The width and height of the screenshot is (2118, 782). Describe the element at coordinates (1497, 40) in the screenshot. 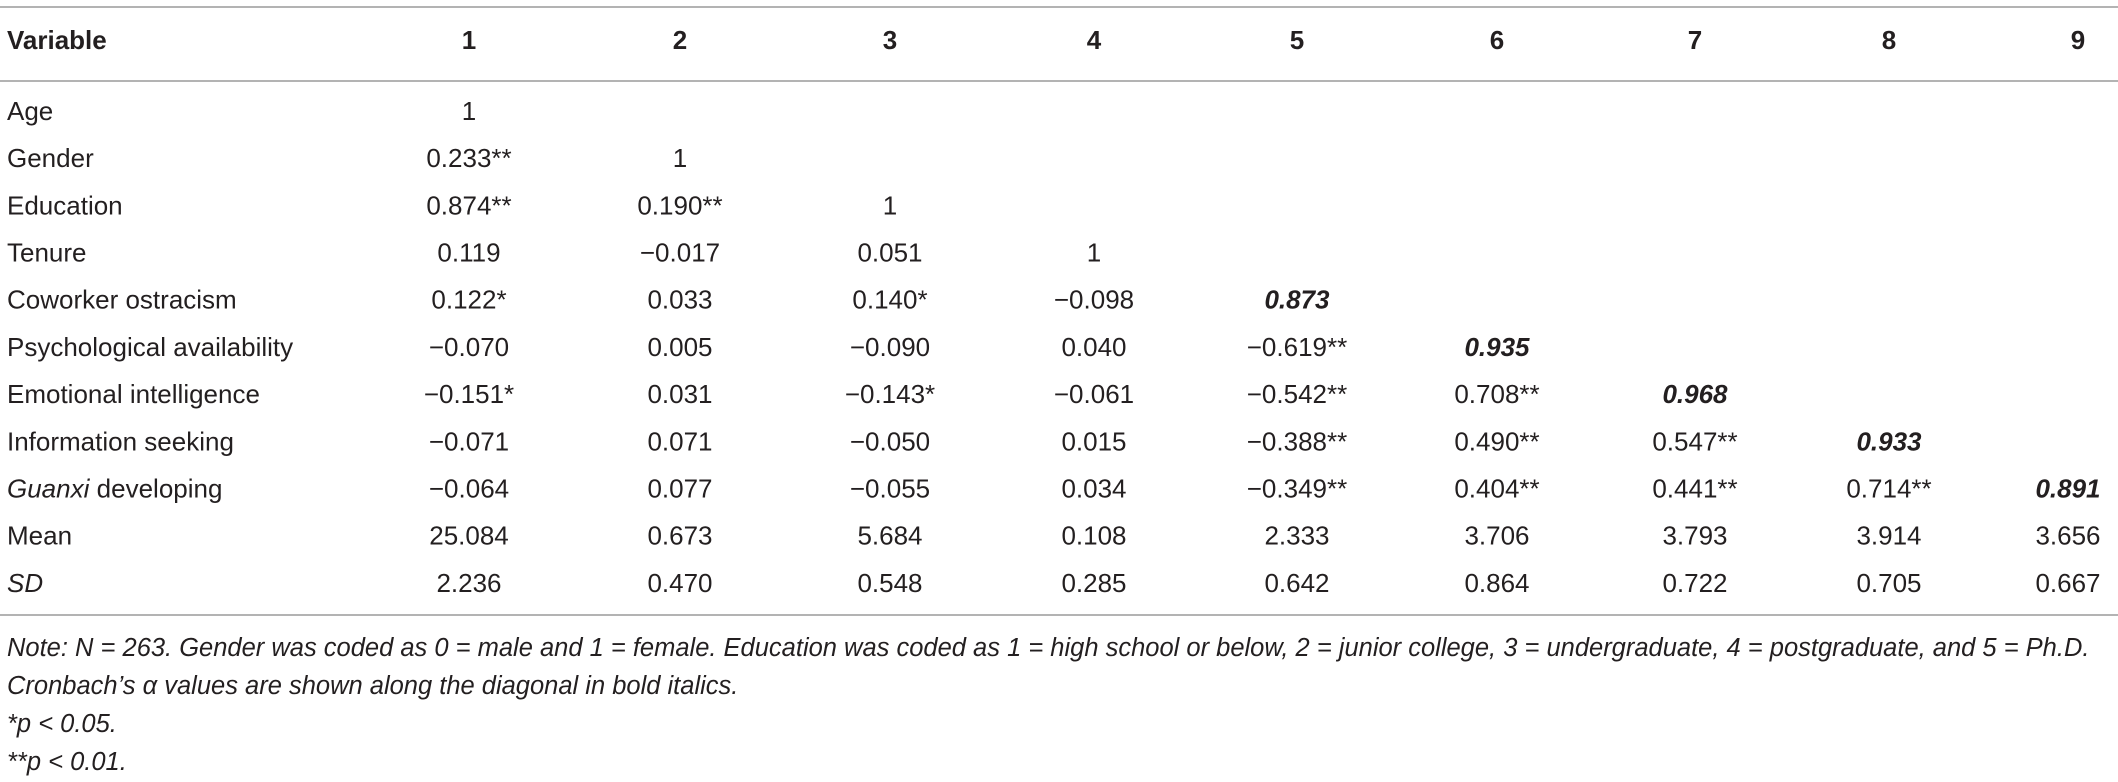

I see `column-header: 6` at that location.